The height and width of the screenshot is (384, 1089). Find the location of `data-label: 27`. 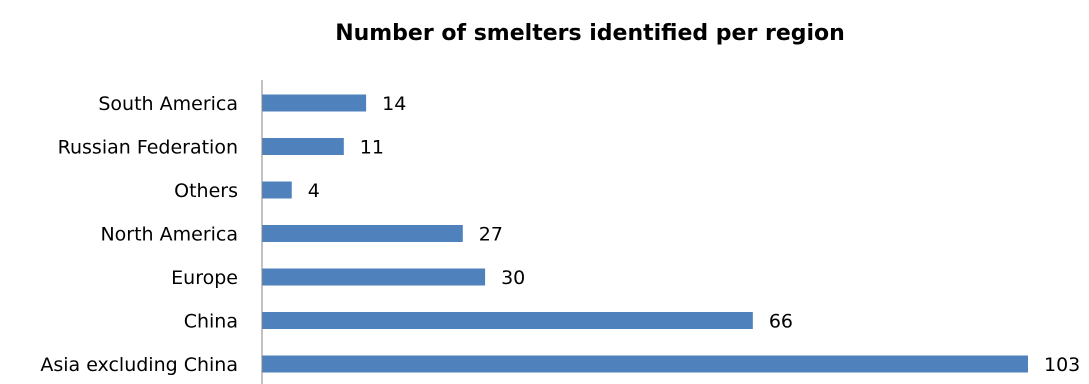

data-label: 27 is located at coordinates (491, 235).